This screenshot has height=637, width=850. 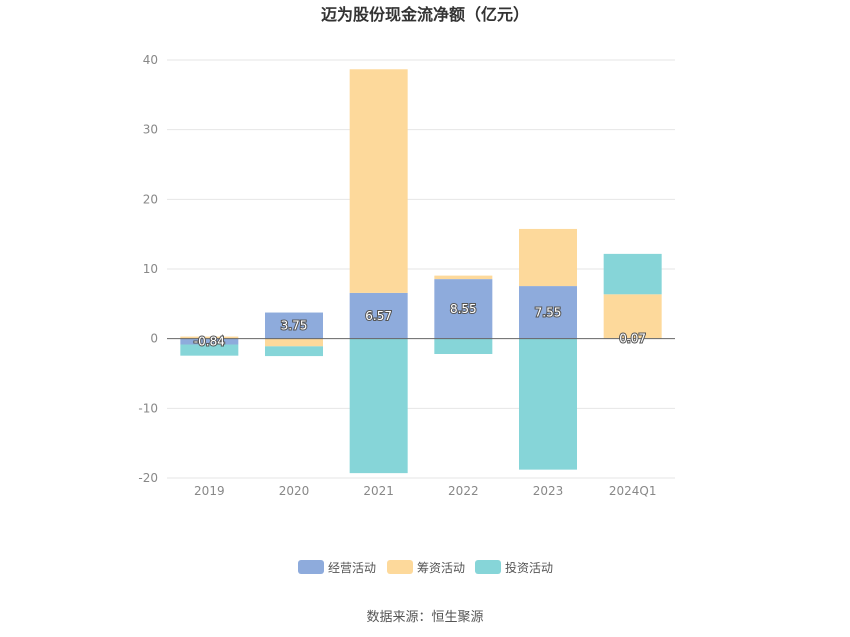 What do you see at coordinates (150, 199) in the screenshot?
I see `y-tick-label: 20` at bounding box center [150, 199].